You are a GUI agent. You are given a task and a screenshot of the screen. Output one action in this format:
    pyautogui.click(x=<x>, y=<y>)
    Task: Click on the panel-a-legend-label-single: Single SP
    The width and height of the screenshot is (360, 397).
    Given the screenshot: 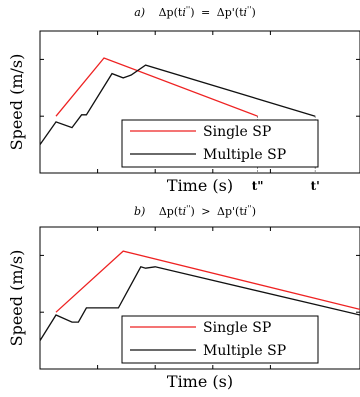 What is the action you would take?
    pyautogui.click(x=237, y=132)
    